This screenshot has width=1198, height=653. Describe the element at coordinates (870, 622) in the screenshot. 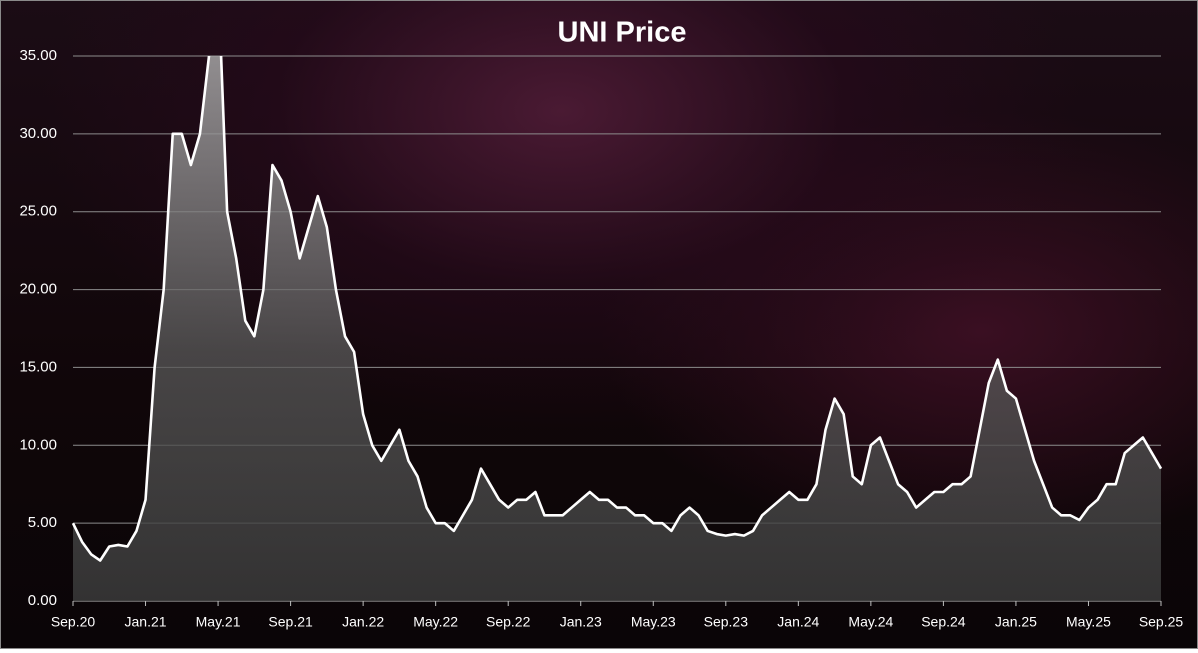

I see `x-tick-label: May.24` at that location.